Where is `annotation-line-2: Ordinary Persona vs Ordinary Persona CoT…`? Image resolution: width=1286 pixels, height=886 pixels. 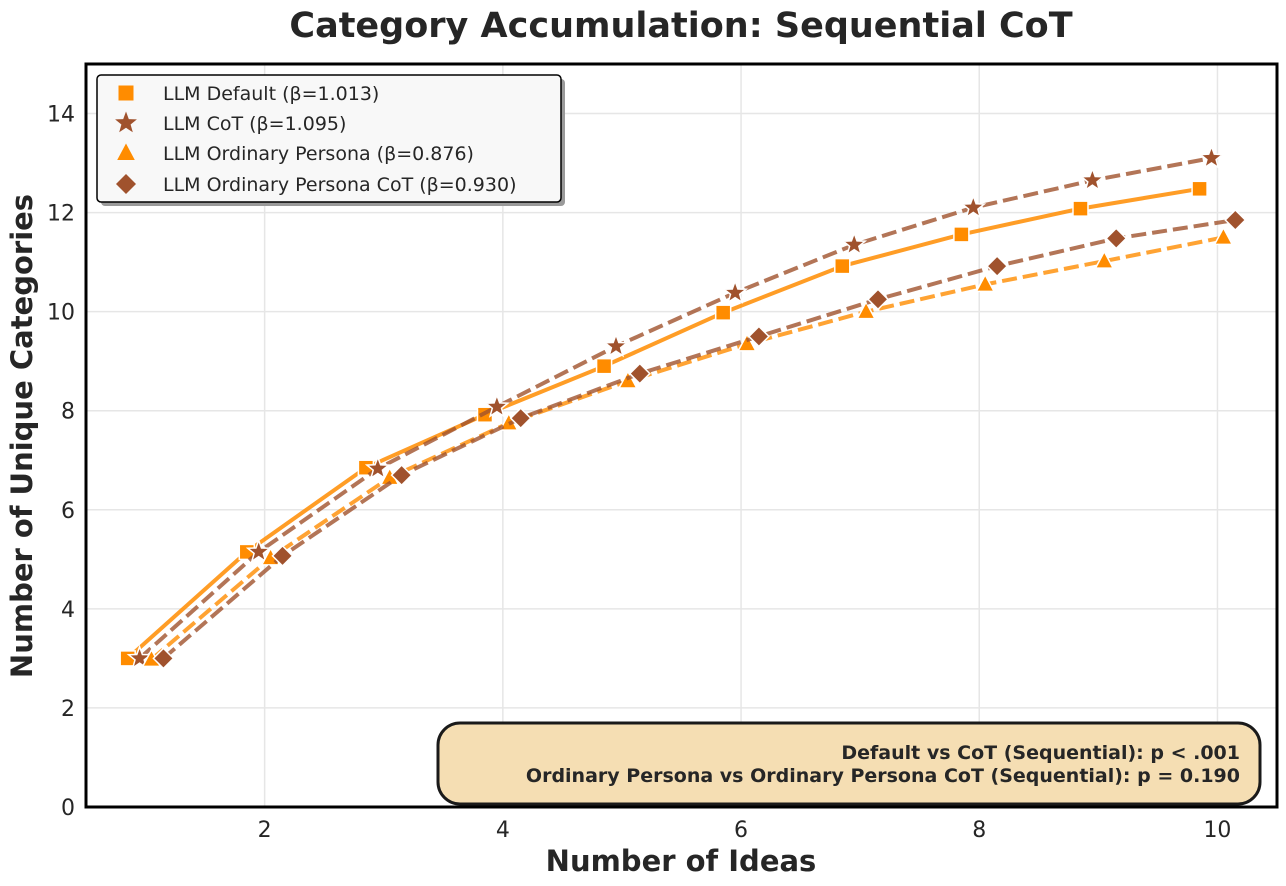 annotation-line-2: Ordinary Persona vs Ordinary Persona CoT… is located at coordinates (883, 776).